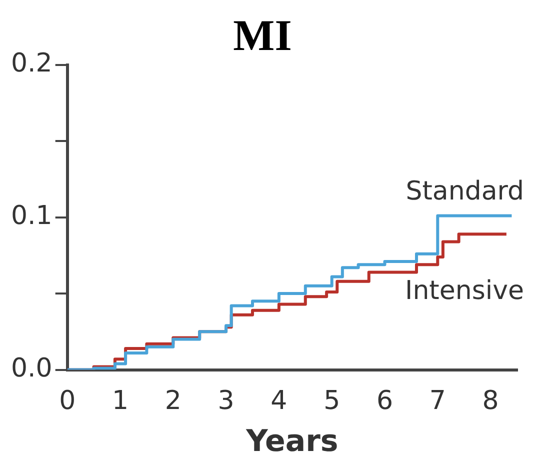 This screenshot has width=533, height=473. What do you see at coordinates (31, 63) in the screenshot?
I see `y-tick-label: 0.2` at bounding box center [31, 63].